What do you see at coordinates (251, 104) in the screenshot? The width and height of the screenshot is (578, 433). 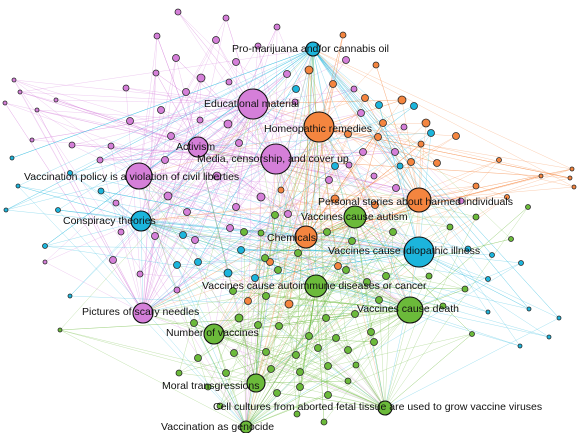 I see `label-educational-material: Educational material` at bounding box center [251, 104].